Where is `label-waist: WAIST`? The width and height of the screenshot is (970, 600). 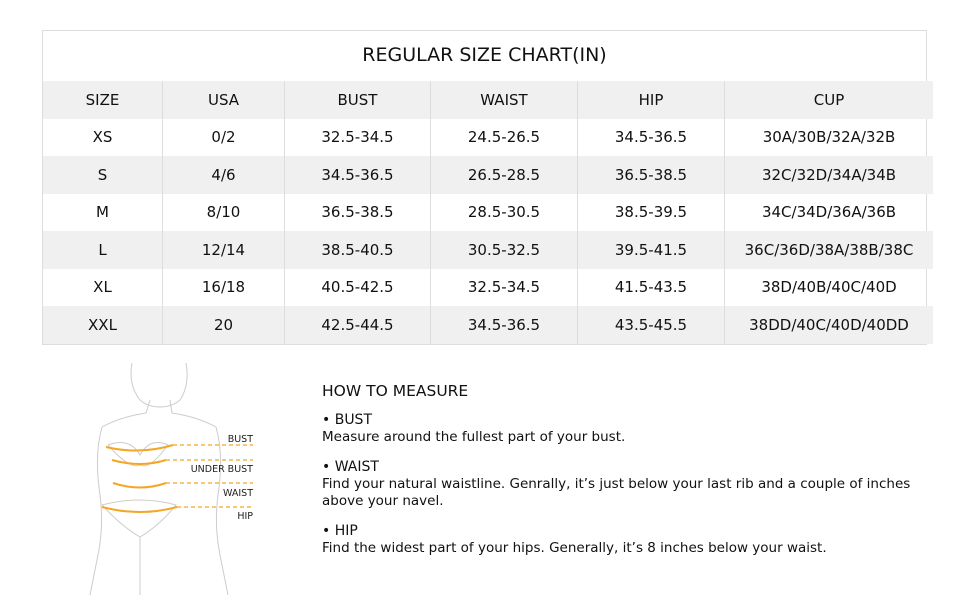 label-waist: WAIST is located at coordinates (238, 493).